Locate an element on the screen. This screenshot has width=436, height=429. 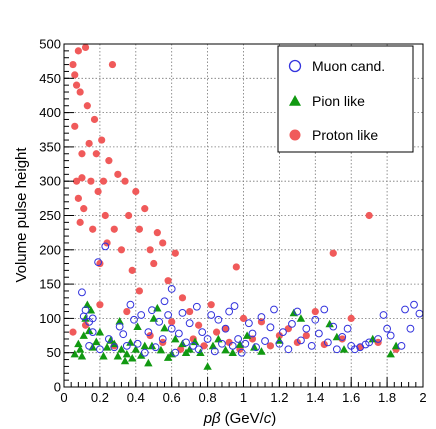
x-tick-label: 1.4 is located at coordinates (315, 397).